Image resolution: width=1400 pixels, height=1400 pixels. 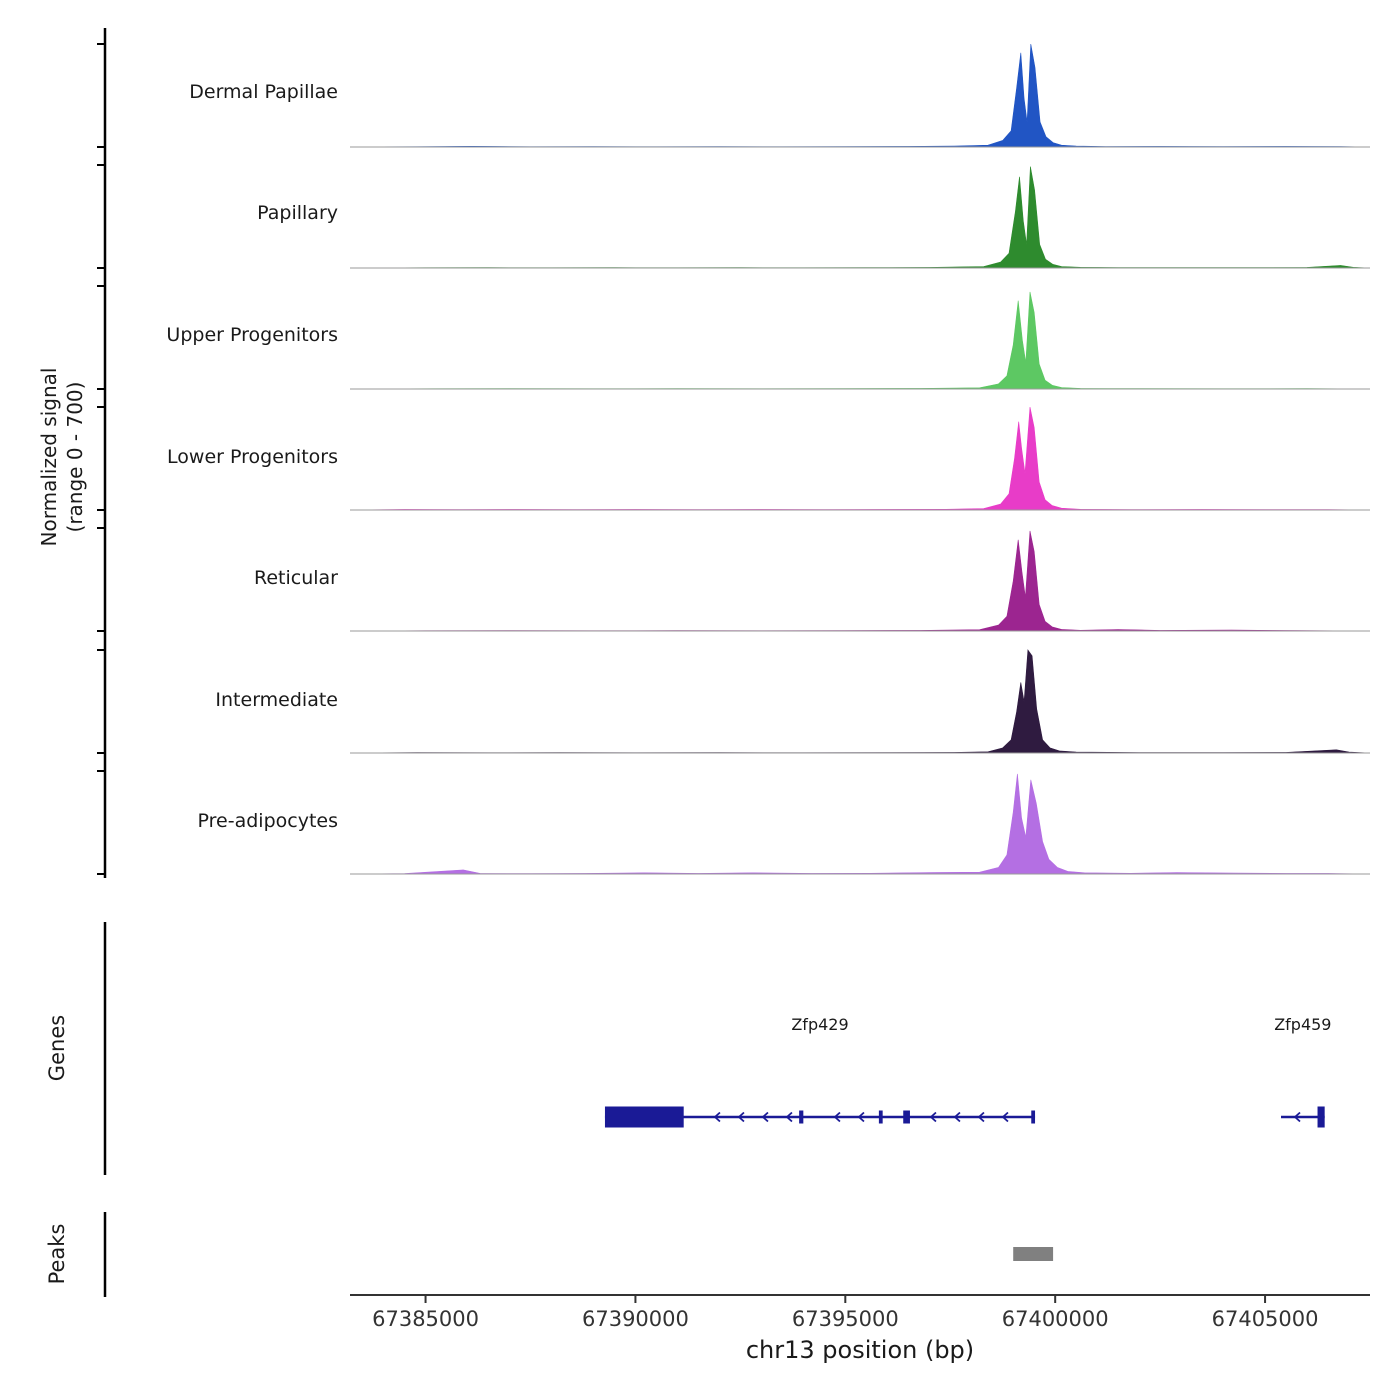 What do you see at coordinates (263, 92) in the screenshot?
I see `track-label-dermal-papillae: Dermal Papillae` at bounding box center [263, 92].